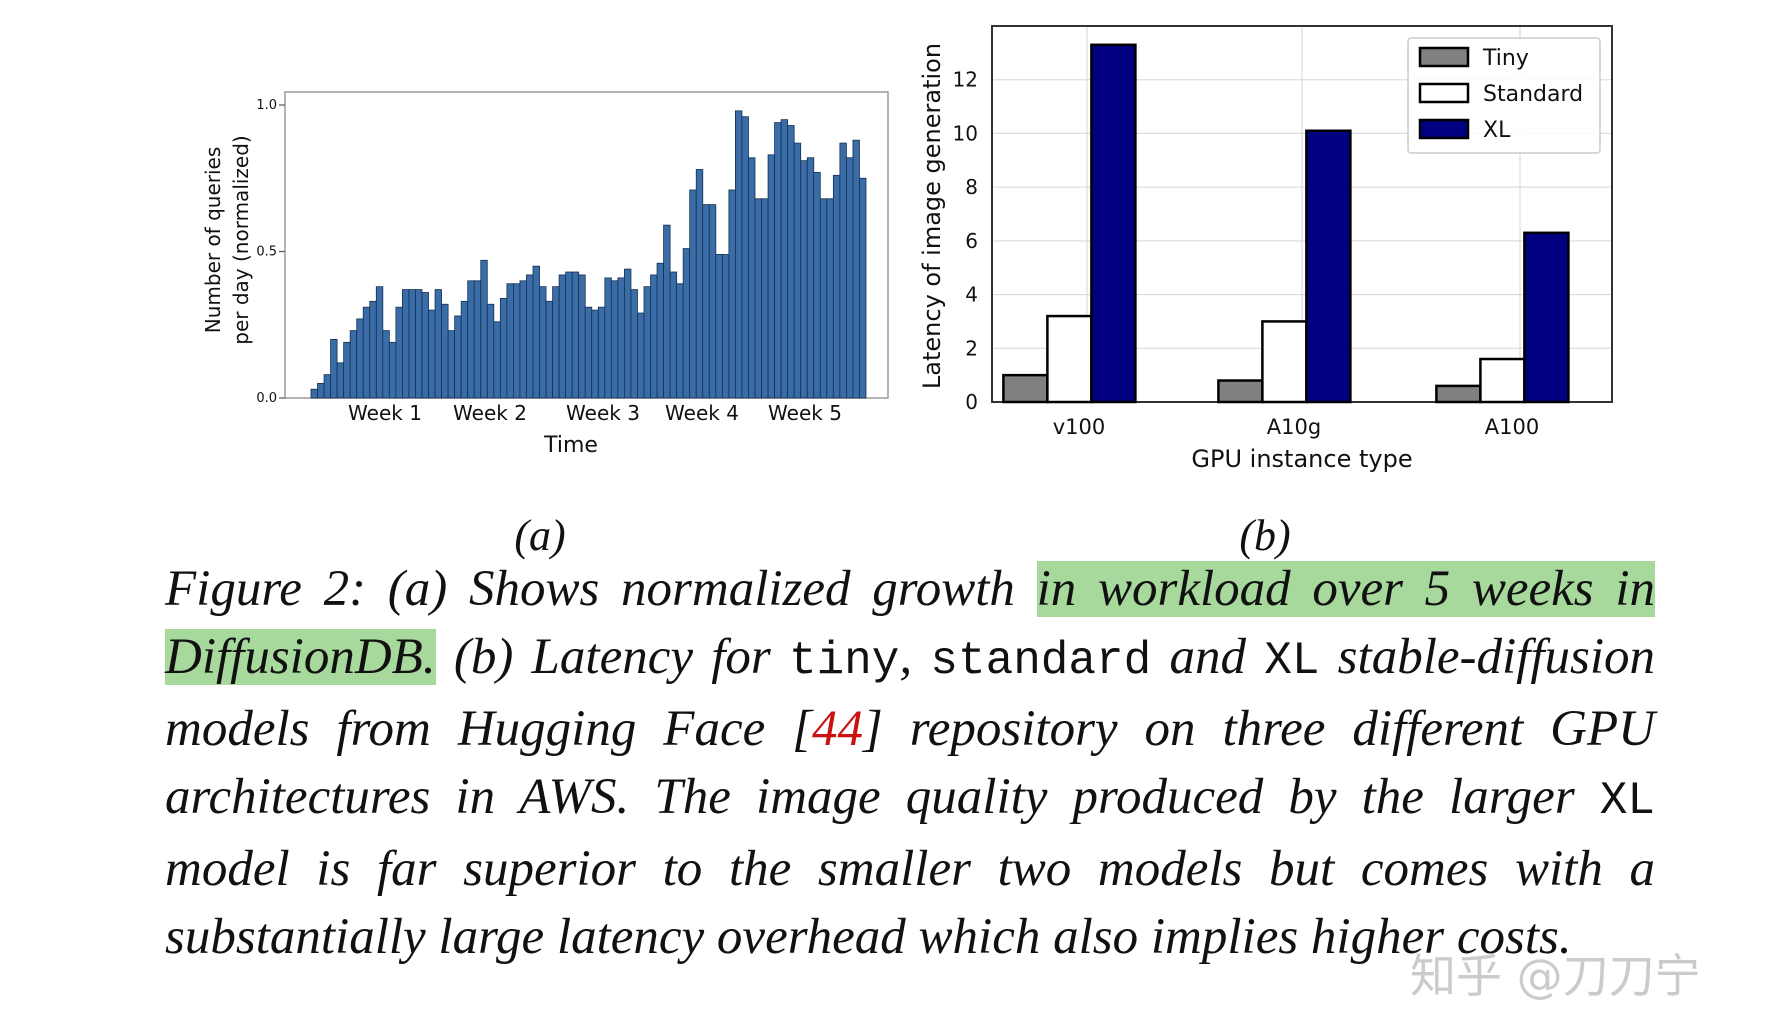 Image resolution: width=1777 pixels, height=1033 pixels. Describe the element at coordinates (266, 105) in the screenshot. I see `chart-a-ytick-label: 1.0` at that location.